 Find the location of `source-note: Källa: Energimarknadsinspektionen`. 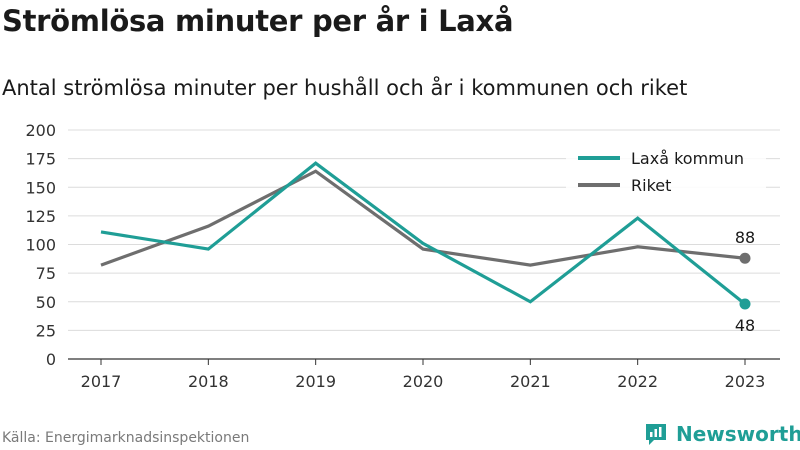

source-note: Källa: Energimarknadsinspektionen is located at coordinates (126, 438).